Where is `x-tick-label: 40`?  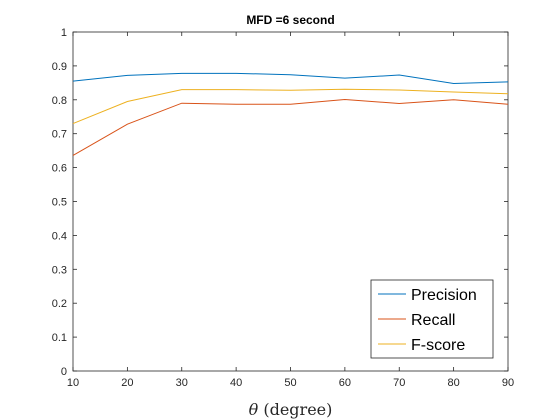 x-tick-label: 40 is located at coordinates (236, 383).